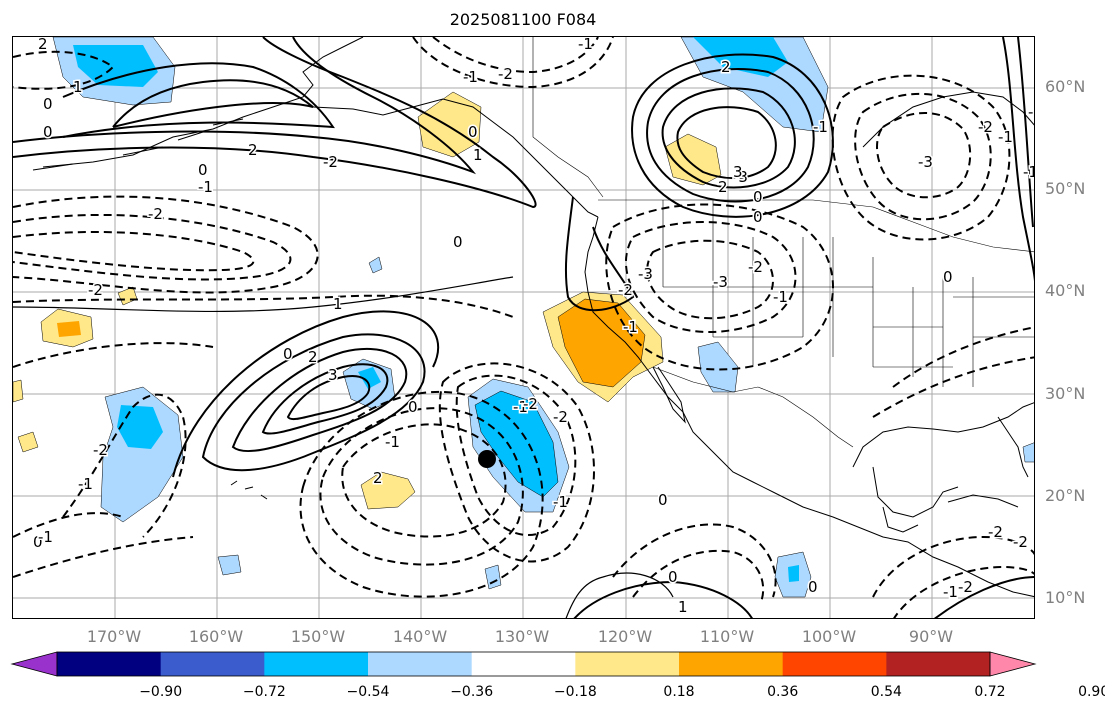 The width and height of the screenshot is (1105, 712). Describe the element at coordinates (900, 519) in the screenshot. I see `yucatan` at that location.